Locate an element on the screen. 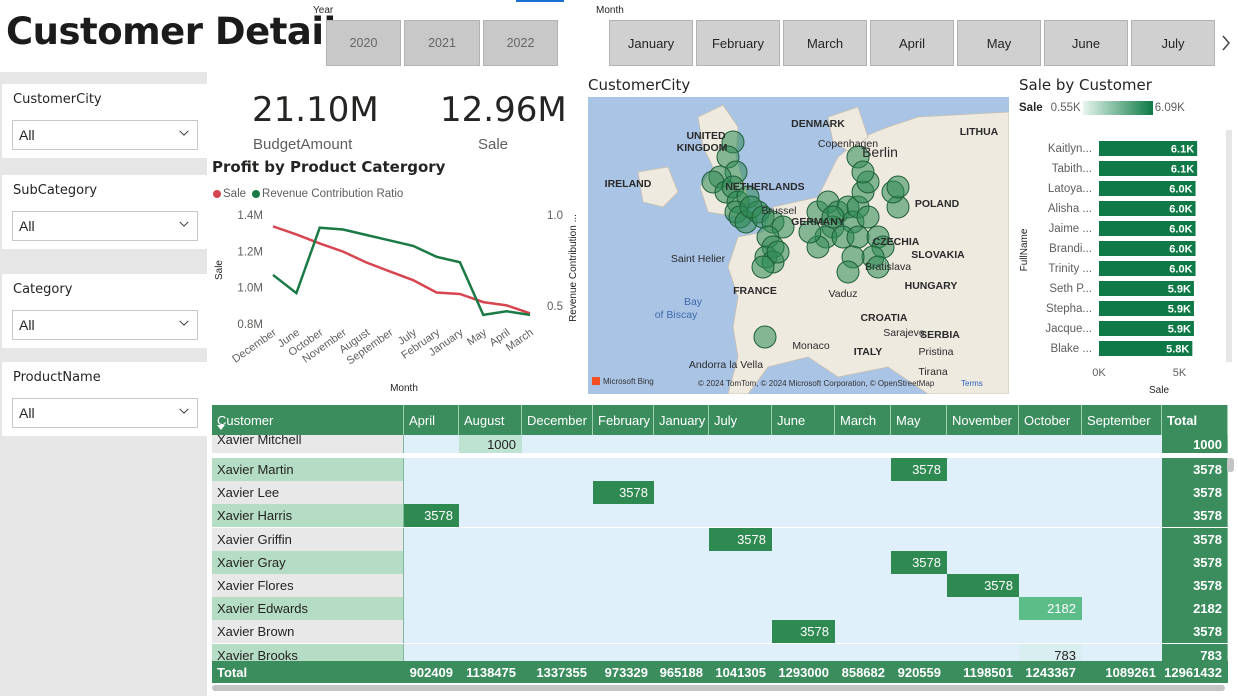 This screenshot has height=696, width=1238. column-header-august: August is located at coordinates (490, 420).